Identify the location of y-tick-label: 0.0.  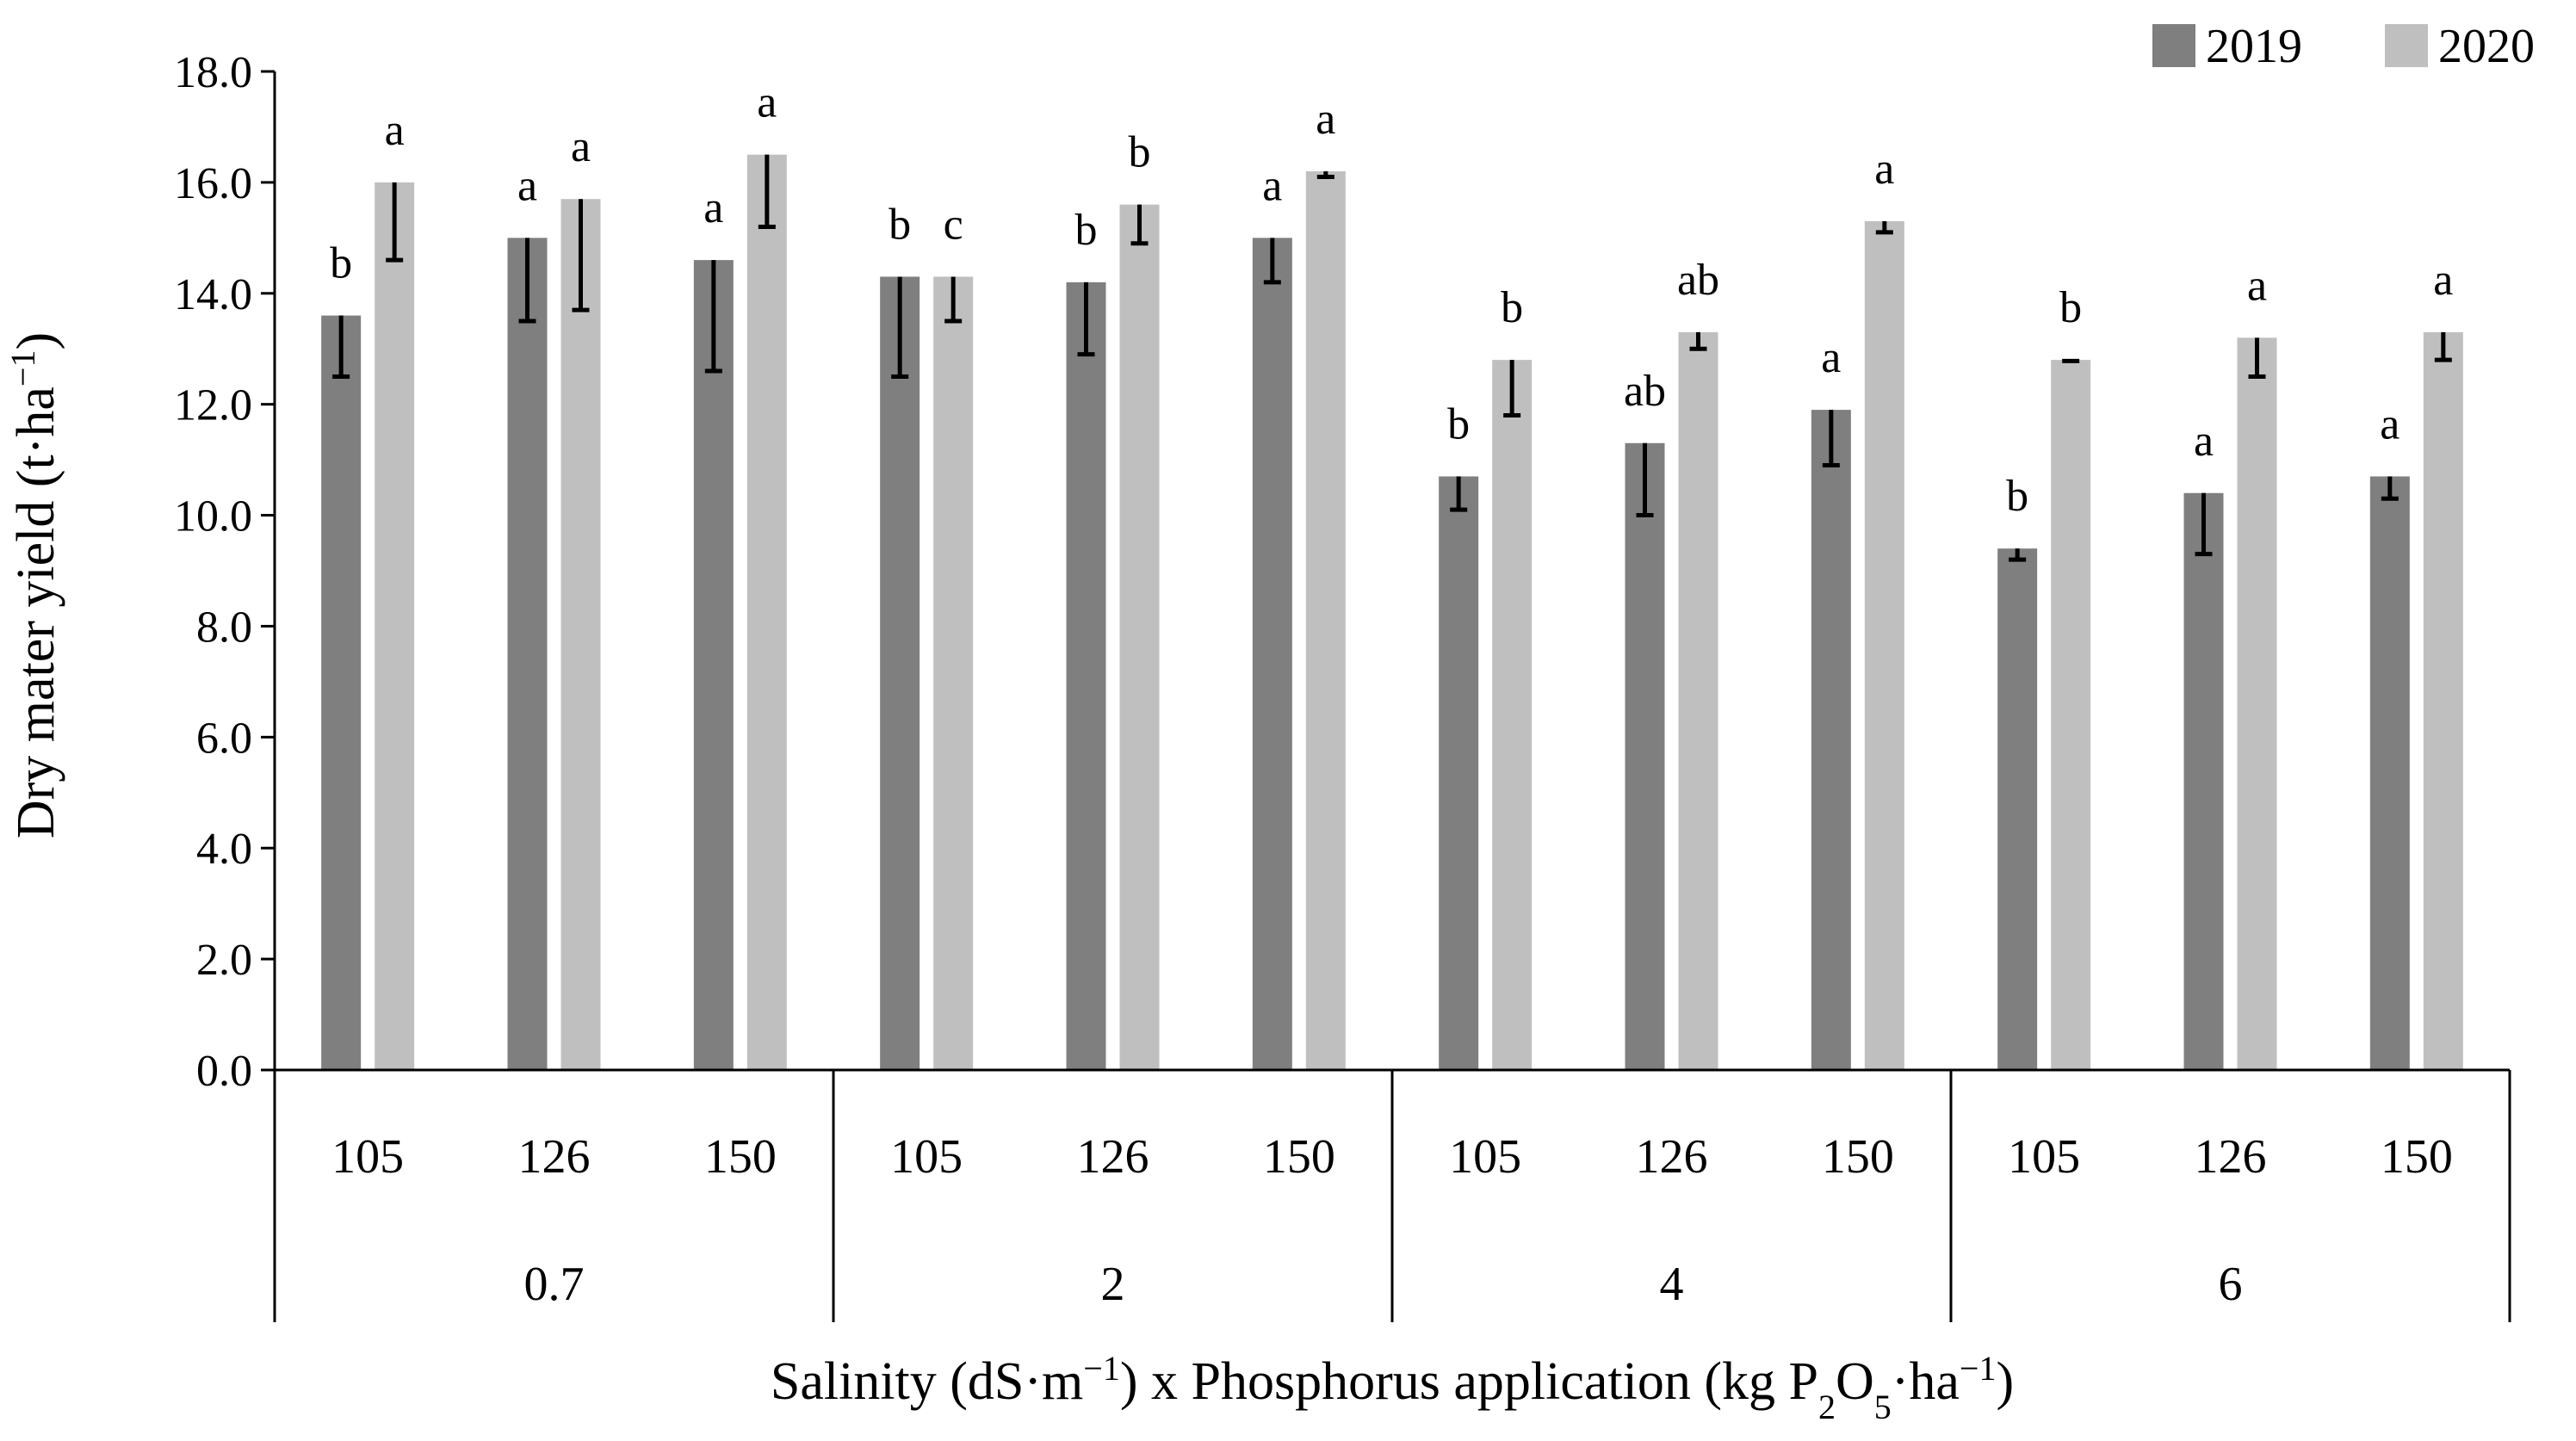
(224, 1071).